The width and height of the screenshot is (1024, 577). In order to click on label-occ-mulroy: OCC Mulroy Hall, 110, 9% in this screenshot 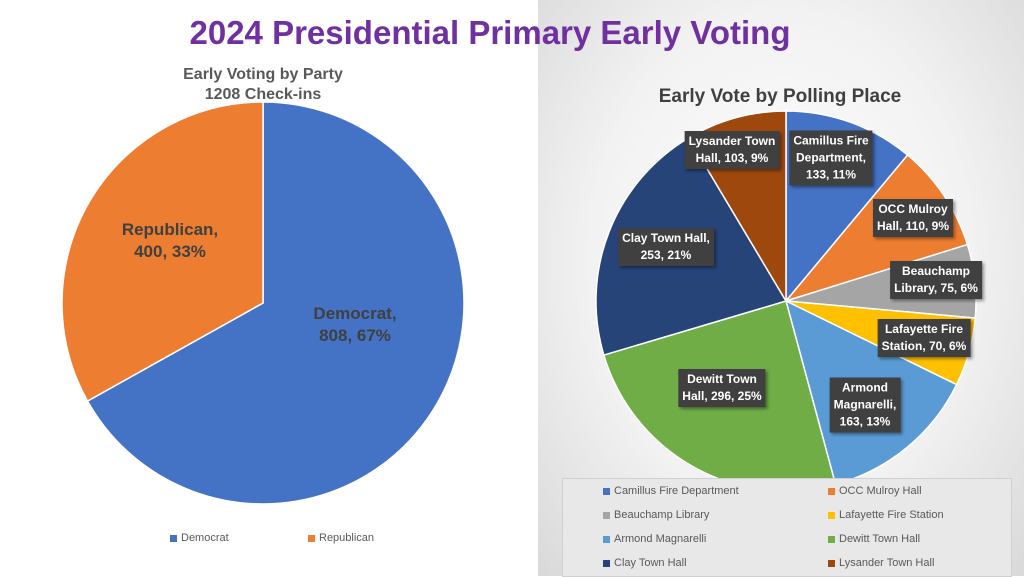, I will do `click(913, 218)`.